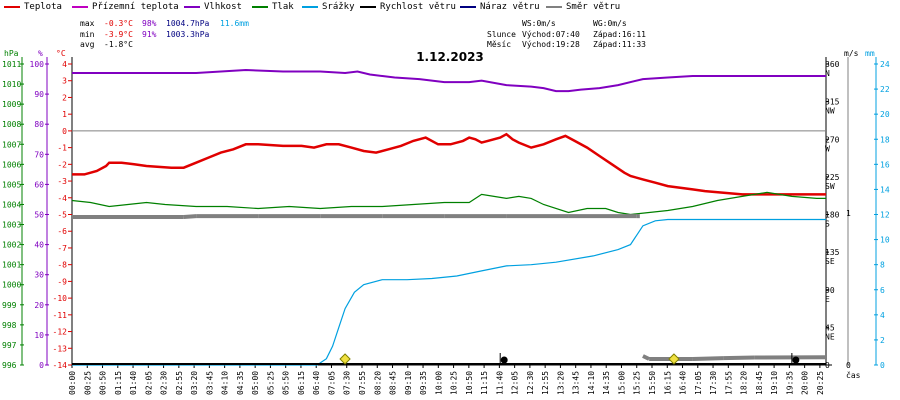  I want to click on direction-tick-label: 180, so click(832, 215).